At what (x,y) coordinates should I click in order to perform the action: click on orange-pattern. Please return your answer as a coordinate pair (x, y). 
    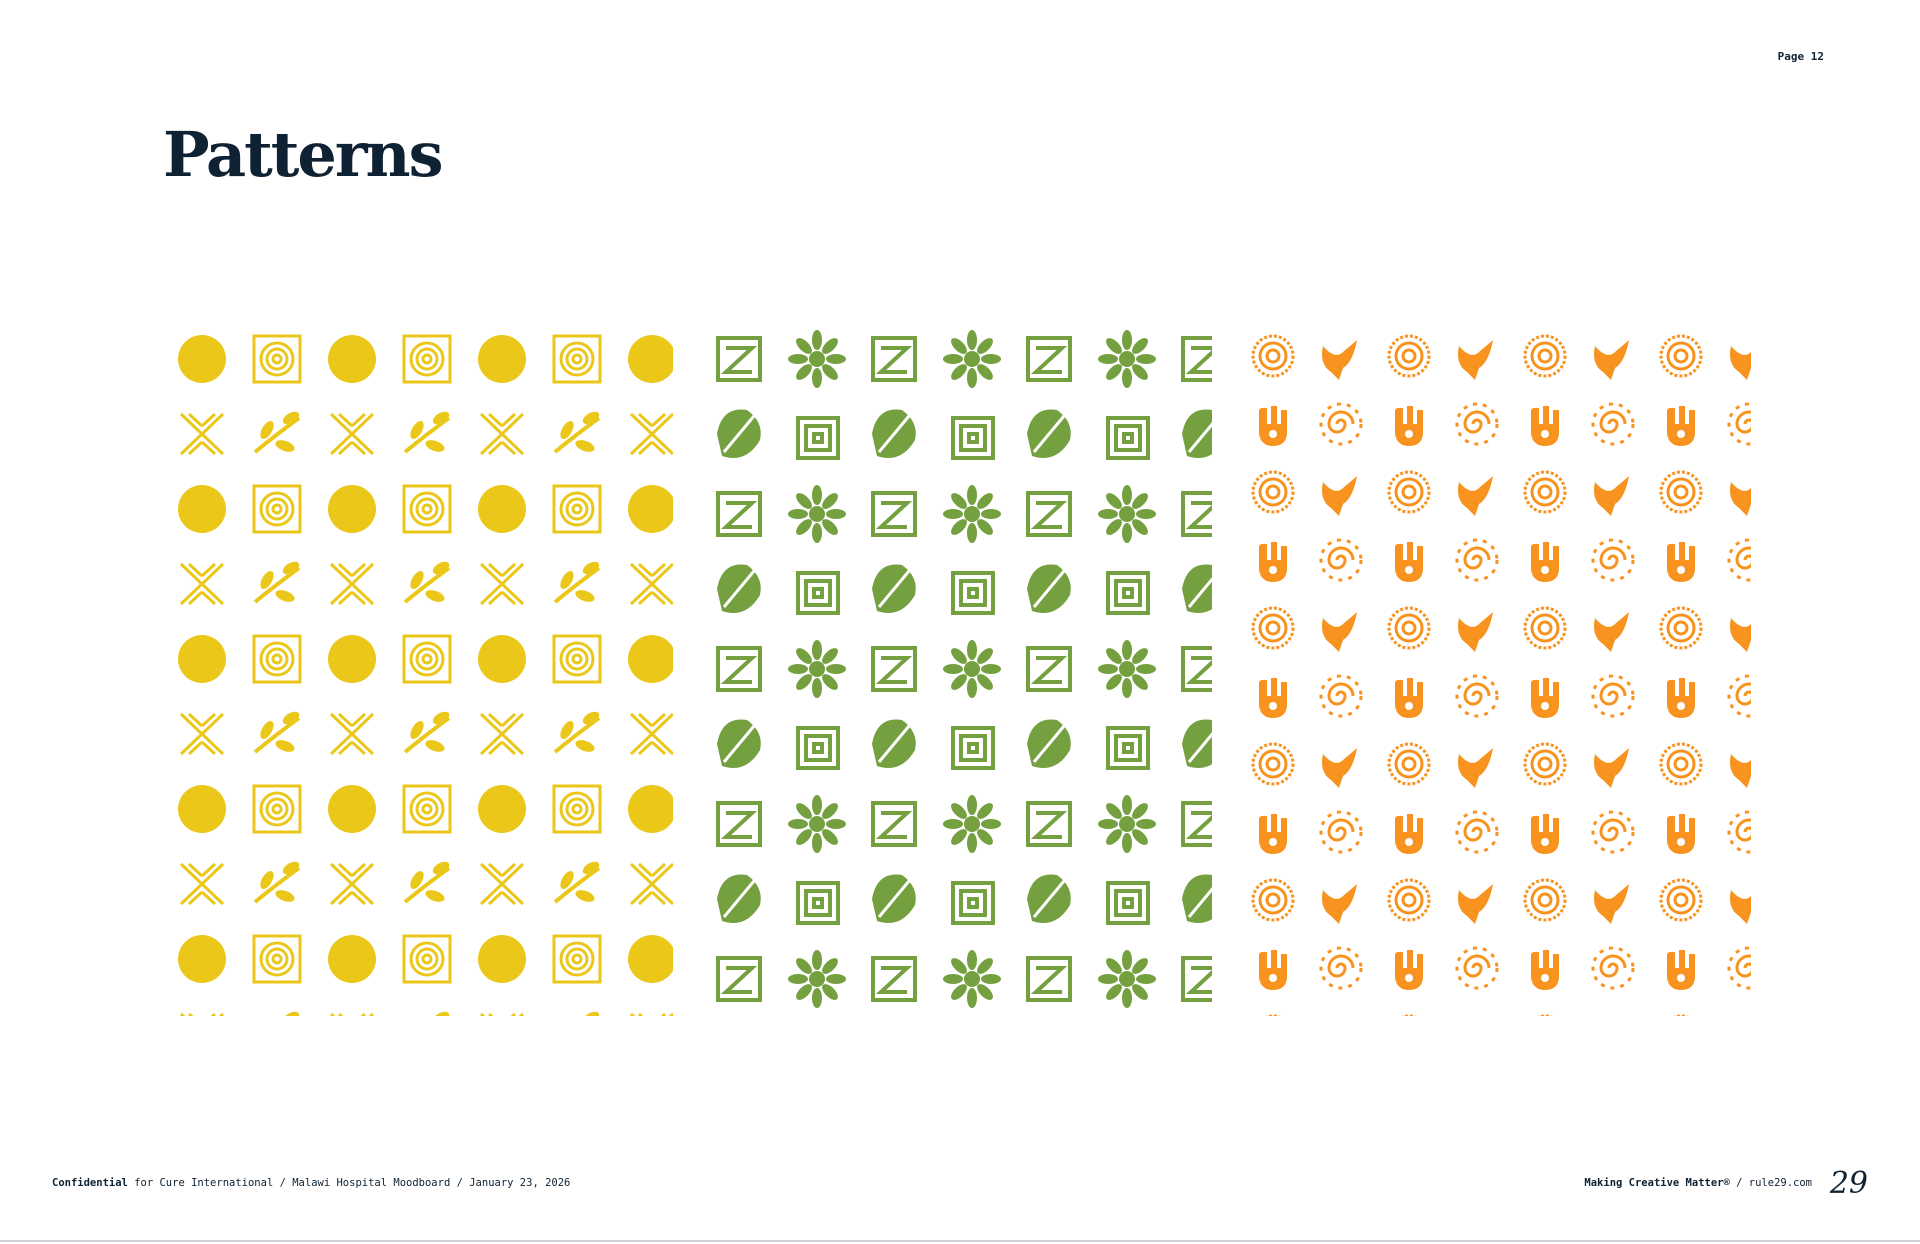
    Looking at the image, I should click on (1495, 669).